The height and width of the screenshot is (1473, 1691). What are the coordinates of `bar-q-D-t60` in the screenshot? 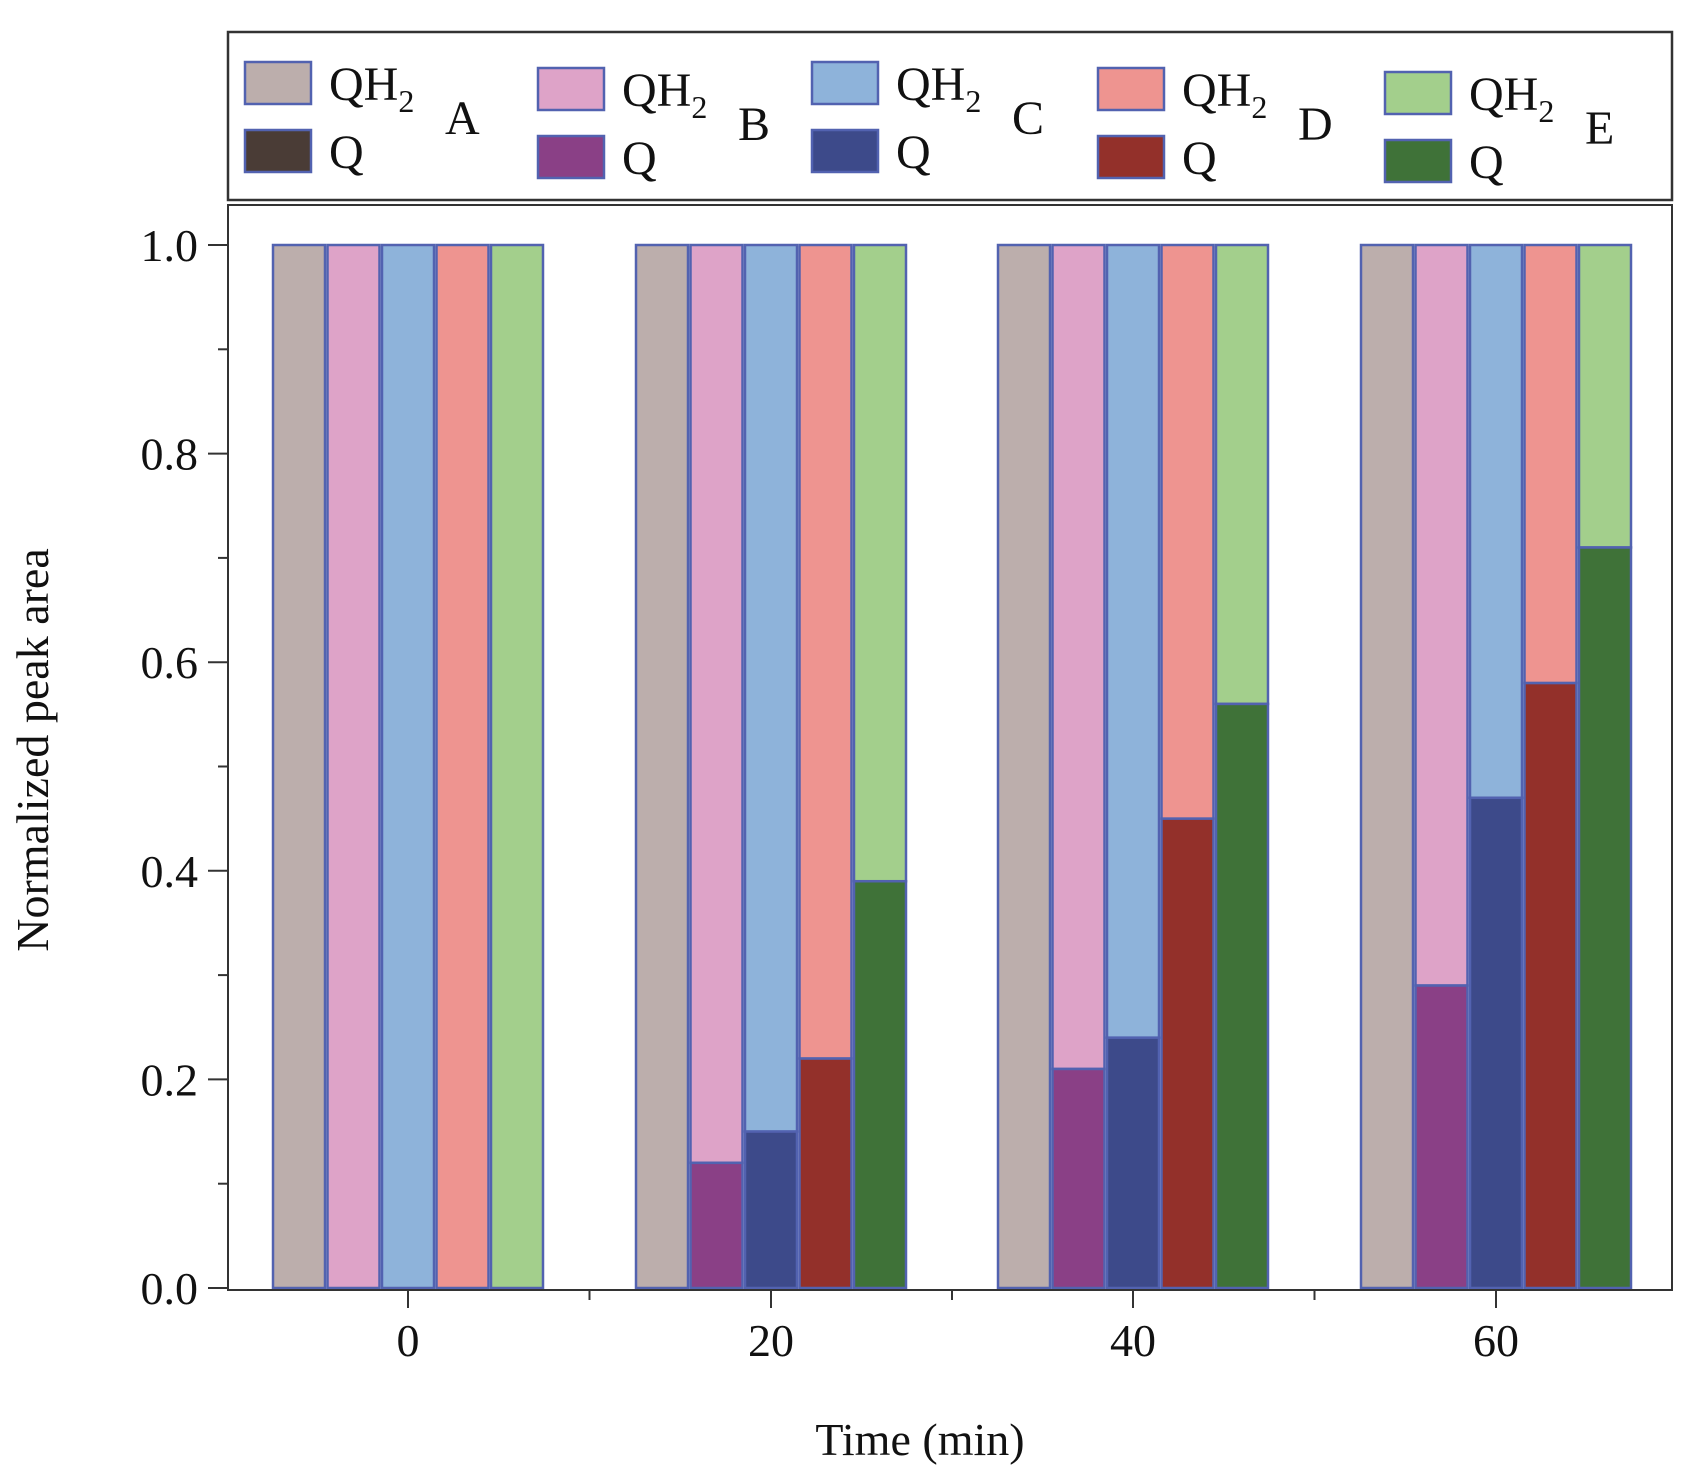 It's located at (1550, 985).